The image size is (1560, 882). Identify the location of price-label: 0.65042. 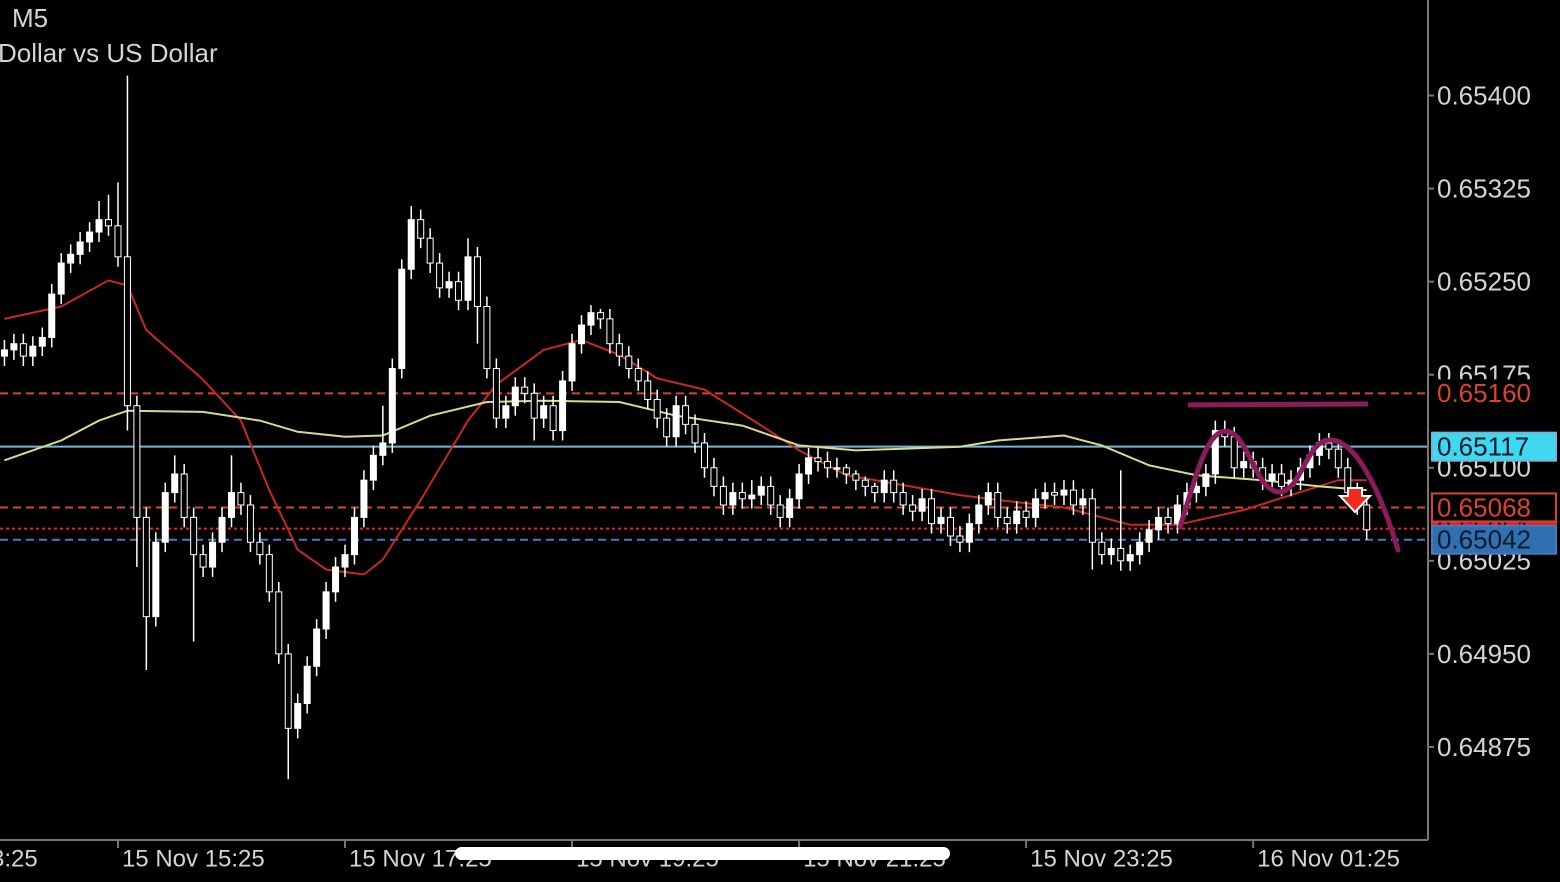
(1484, 540).